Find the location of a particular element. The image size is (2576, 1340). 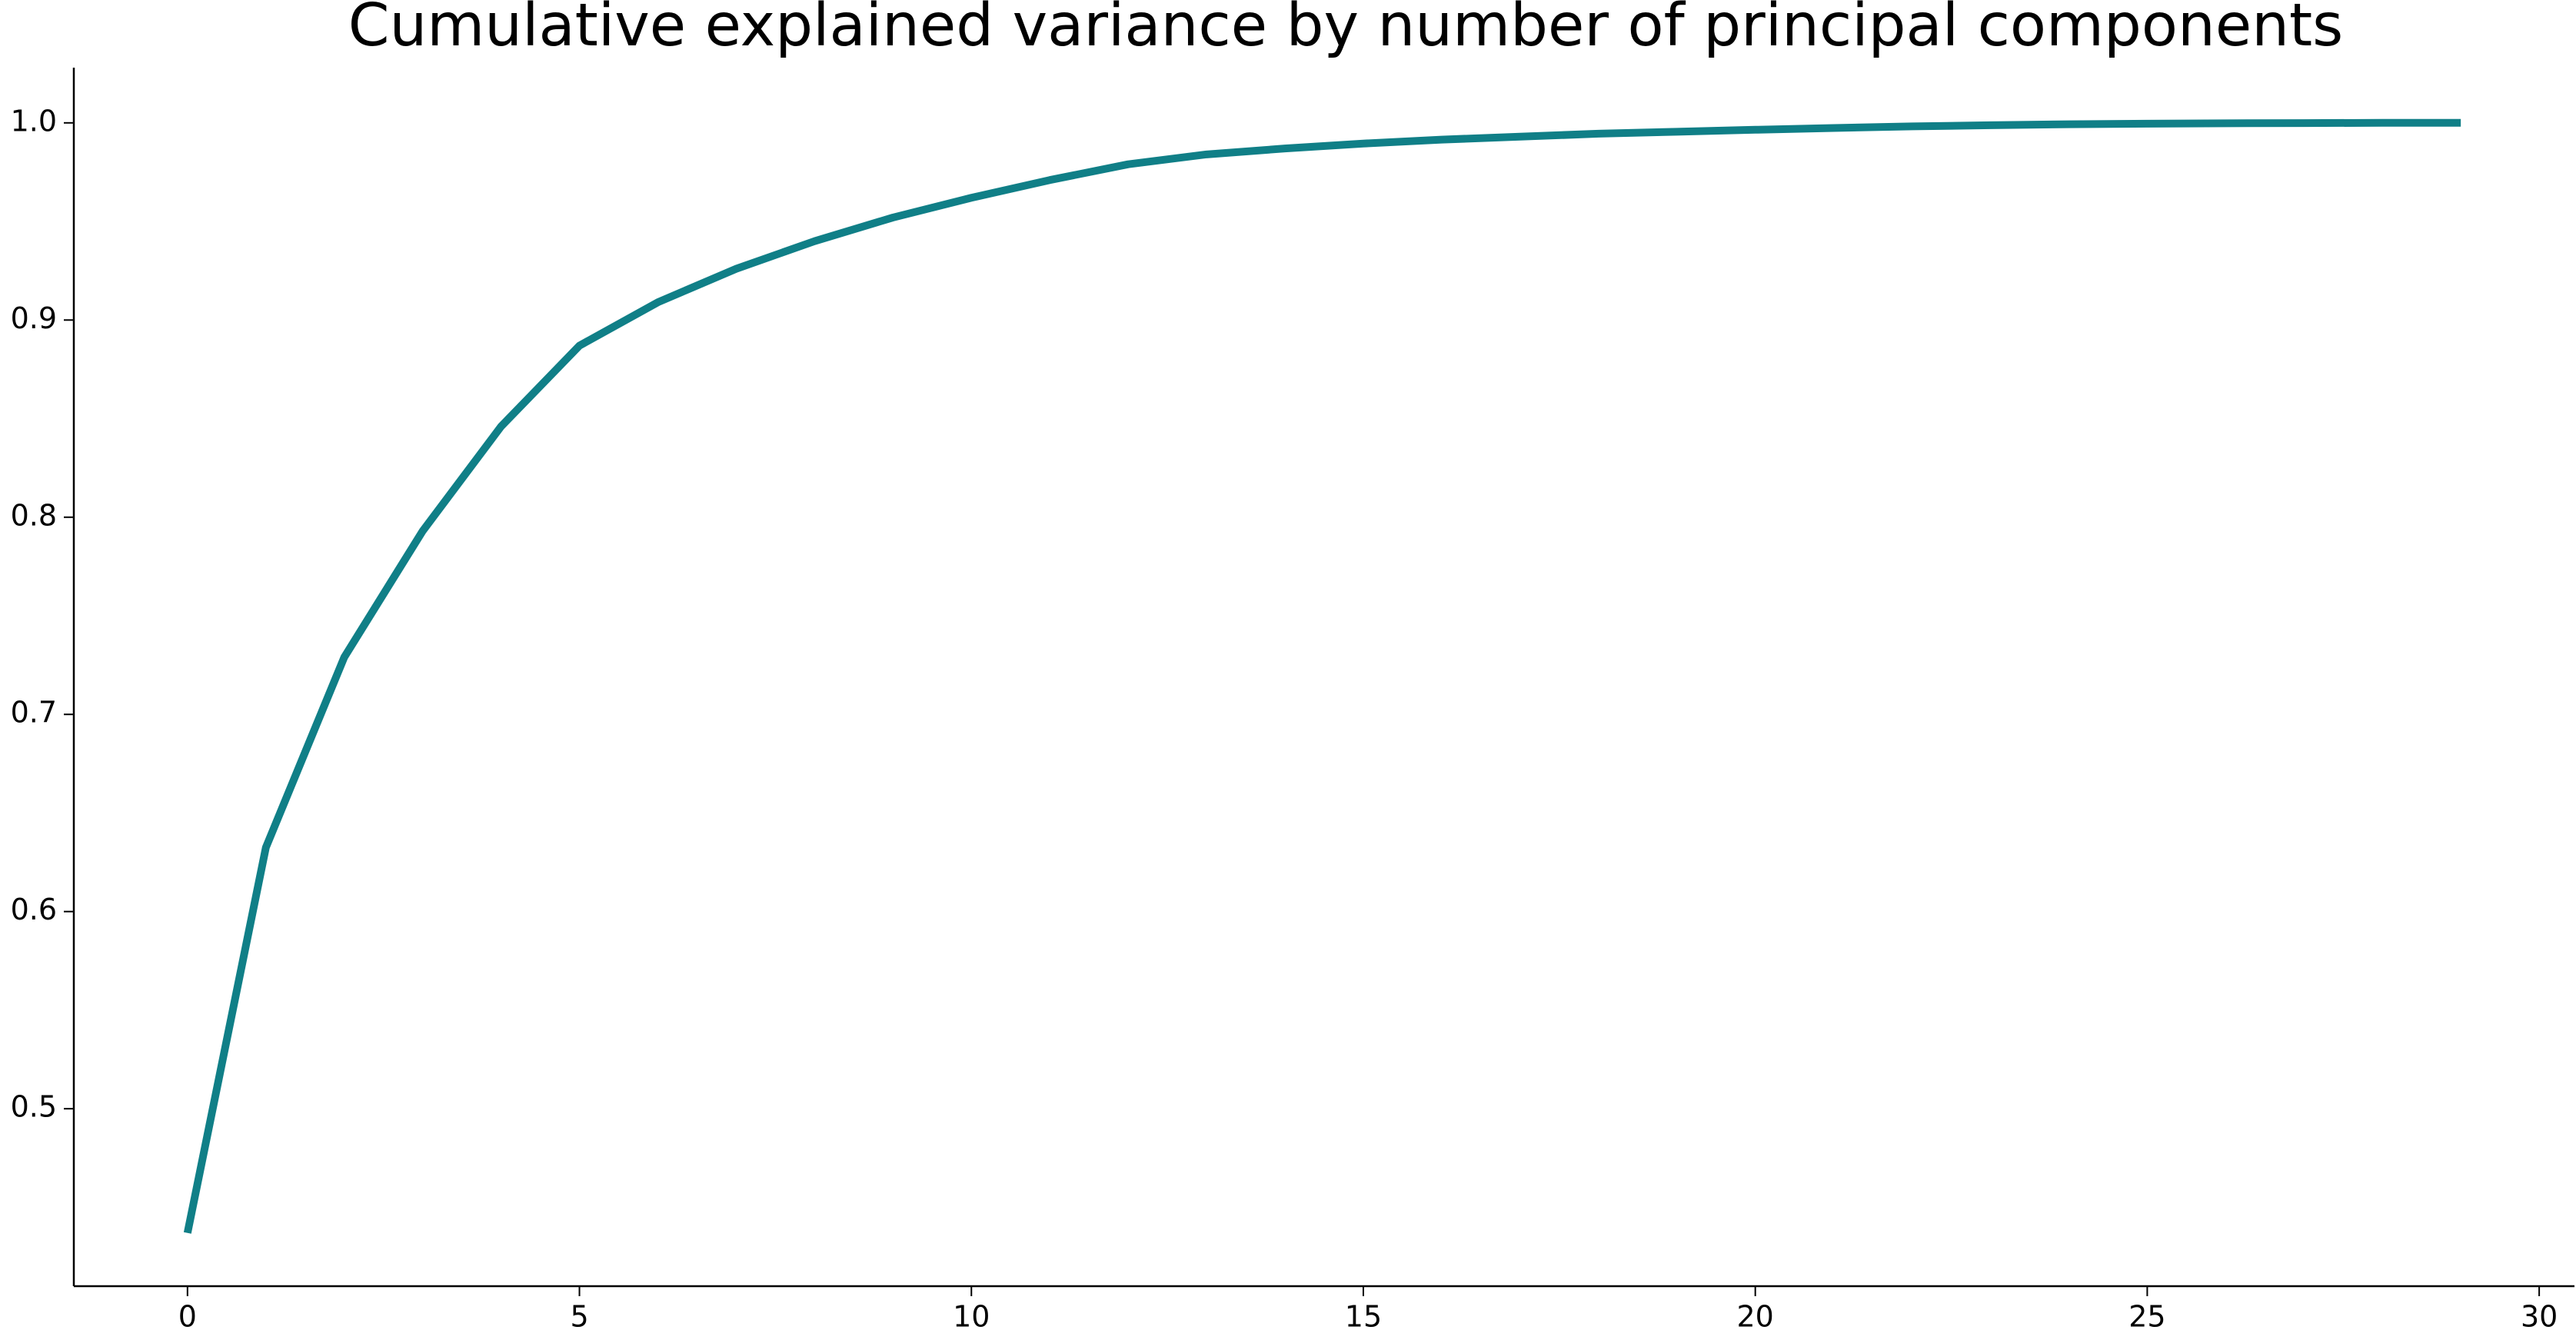

x-tick-label: 10 is located at coordinates (971, 1317).